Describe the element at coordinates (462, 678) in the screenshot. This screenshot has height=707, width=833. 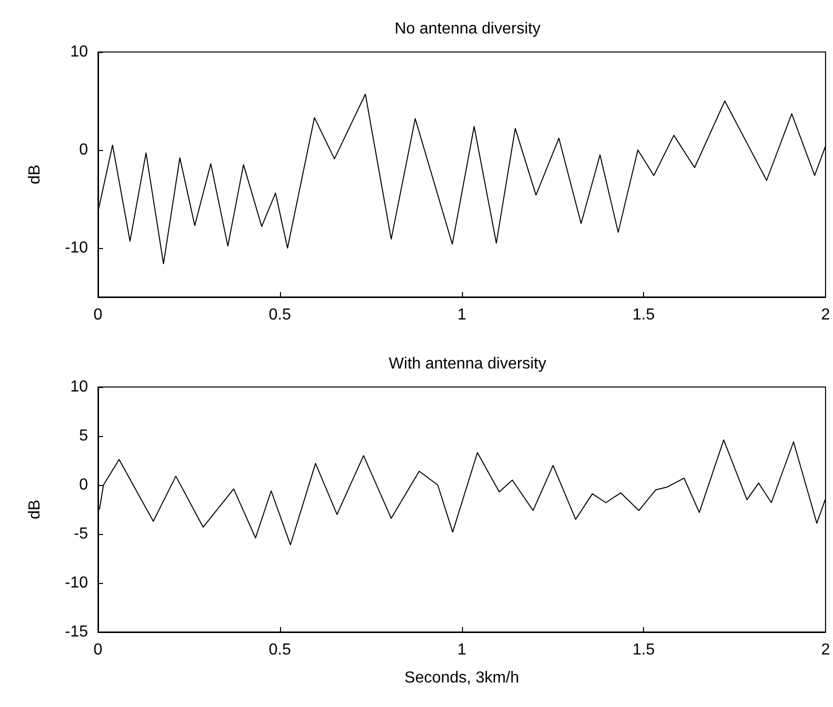
I see `x-axis-title: Seconds, 3km/h` at that location.